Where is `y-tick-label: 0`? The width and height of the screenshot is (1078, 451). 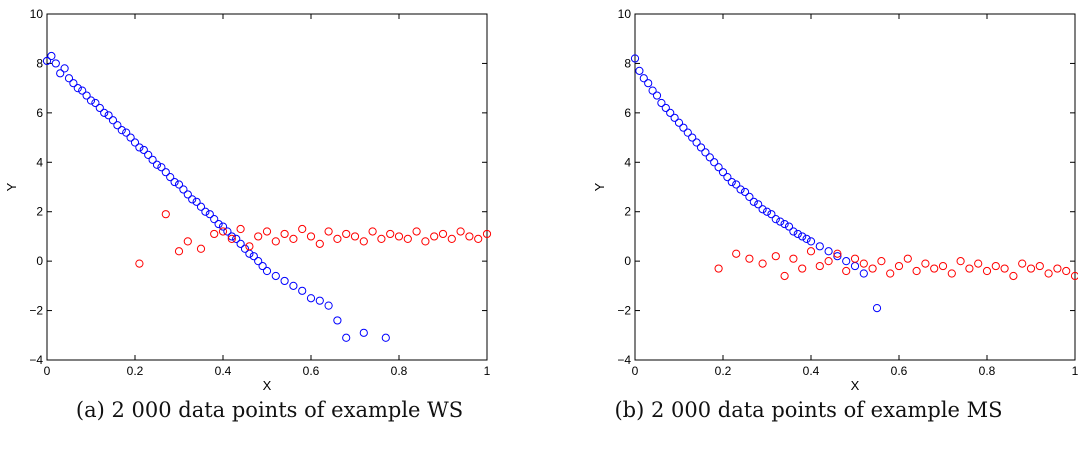 y-tick-label: 0 is located at coordinates (627, 261).